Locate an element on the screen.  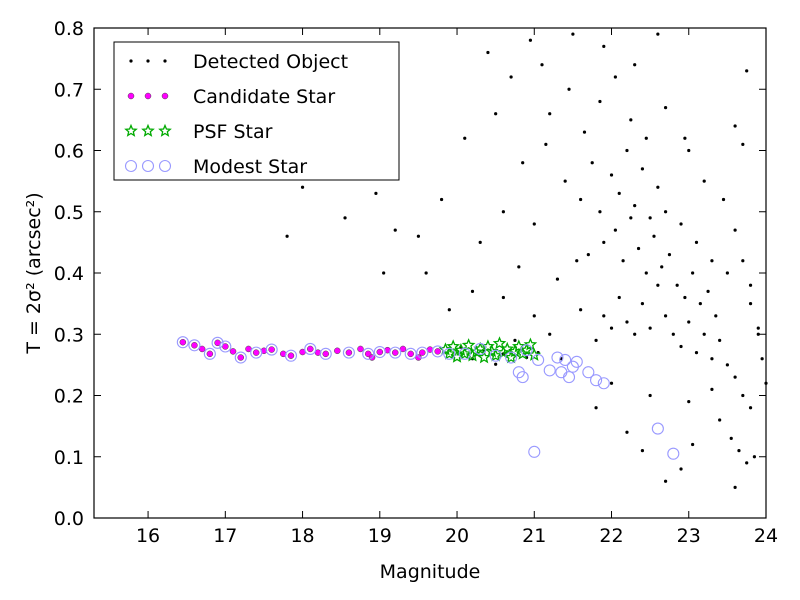
y-axis-label: T = 2σ² (arcsec²) is located at coordinates (34, 273).